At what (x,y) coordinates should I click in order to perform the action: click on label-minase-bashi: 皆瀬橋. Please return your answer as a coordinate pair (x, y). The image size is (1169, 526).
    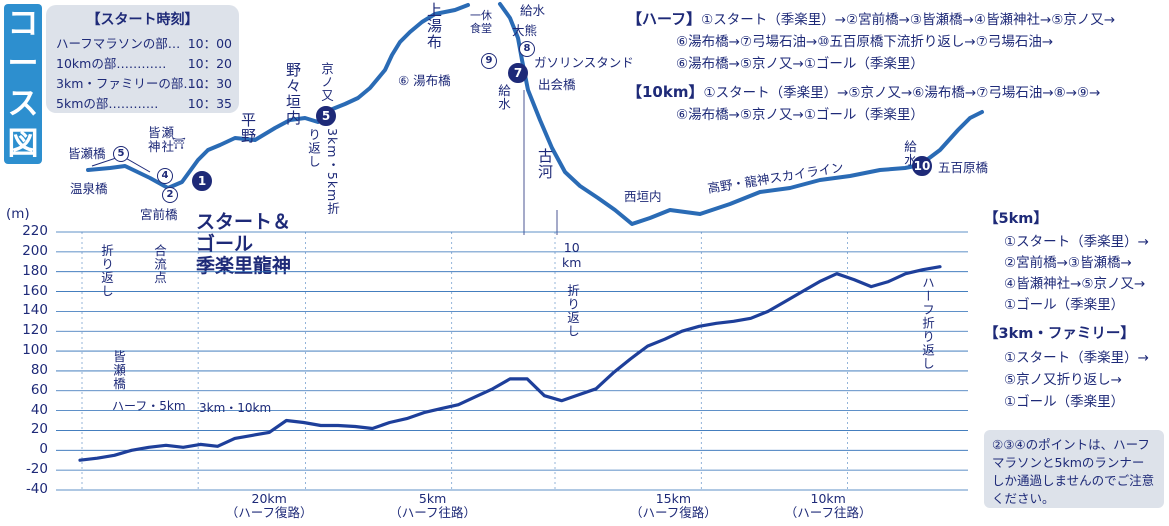
    Looking at the image, I should click on (87, 153).